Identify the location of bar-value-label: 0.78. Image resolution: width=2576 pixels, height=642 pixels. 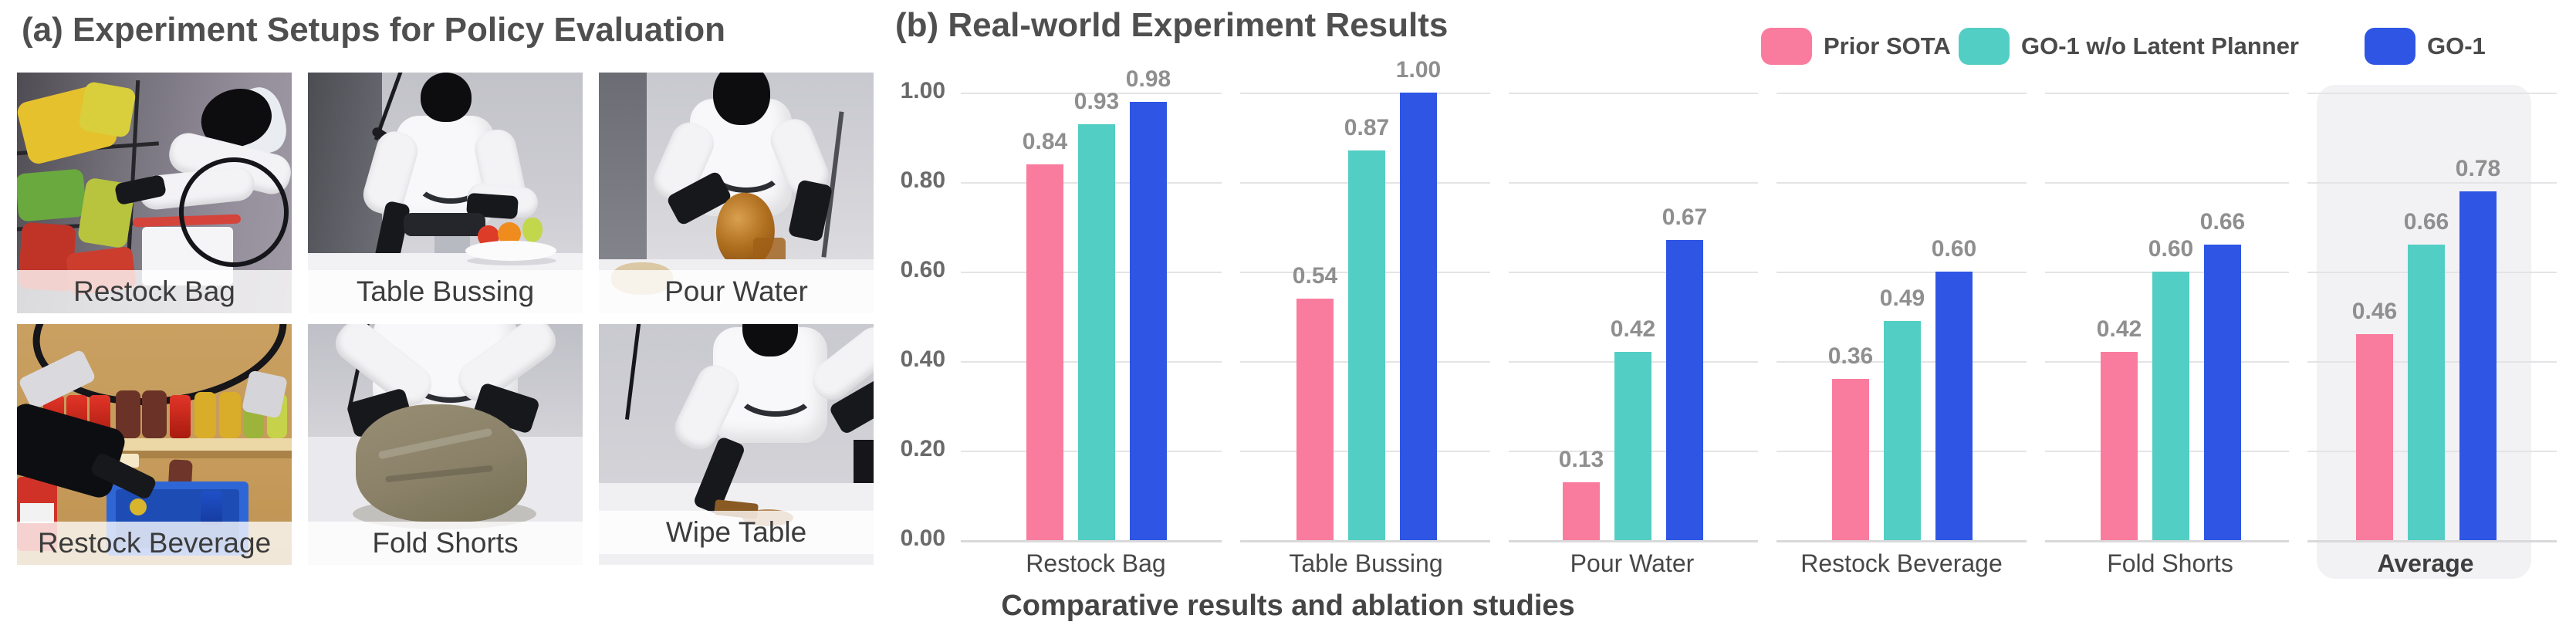
(2478, 168).